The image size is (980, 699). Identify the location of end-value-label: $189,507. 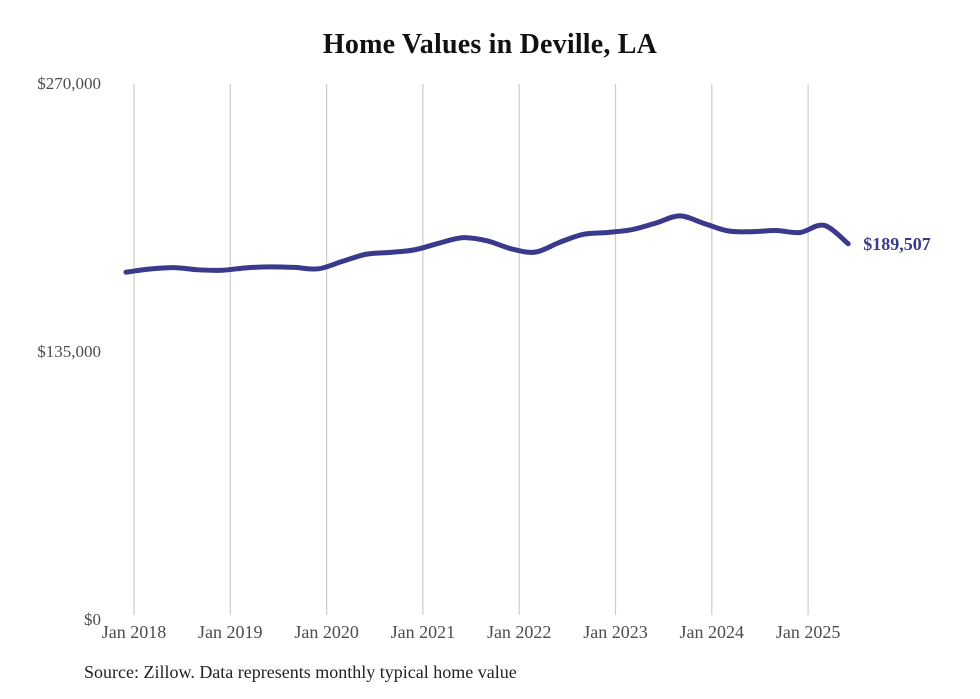
(897, 243).